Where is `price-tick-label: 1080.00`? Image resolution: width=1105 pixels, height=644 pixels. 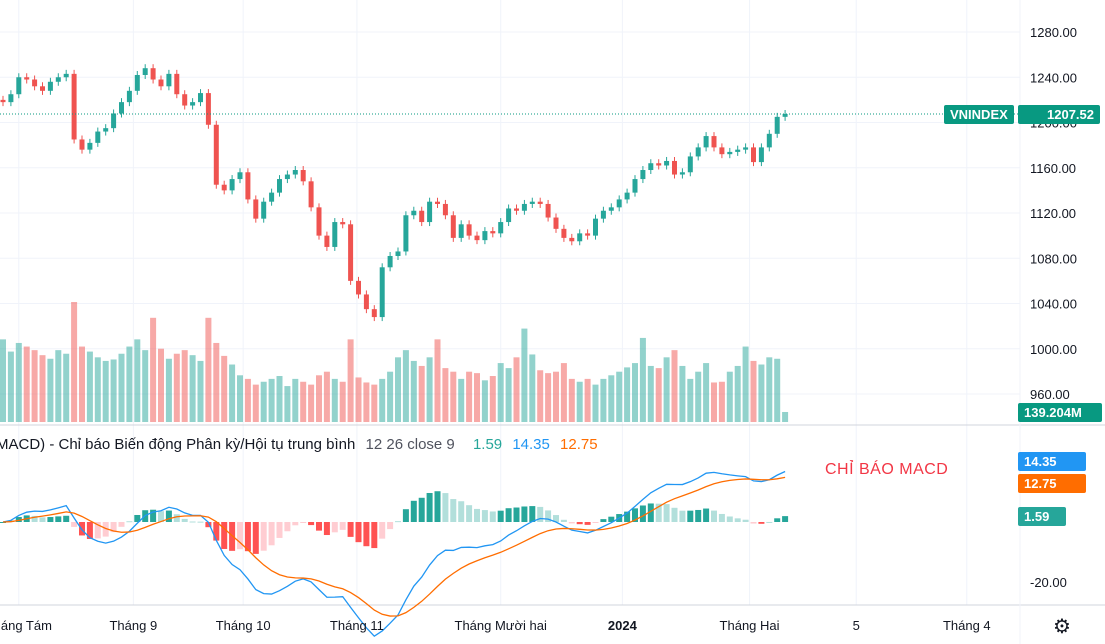
price-tick-label: 1080.00 is located at coordinates (1053, 258).